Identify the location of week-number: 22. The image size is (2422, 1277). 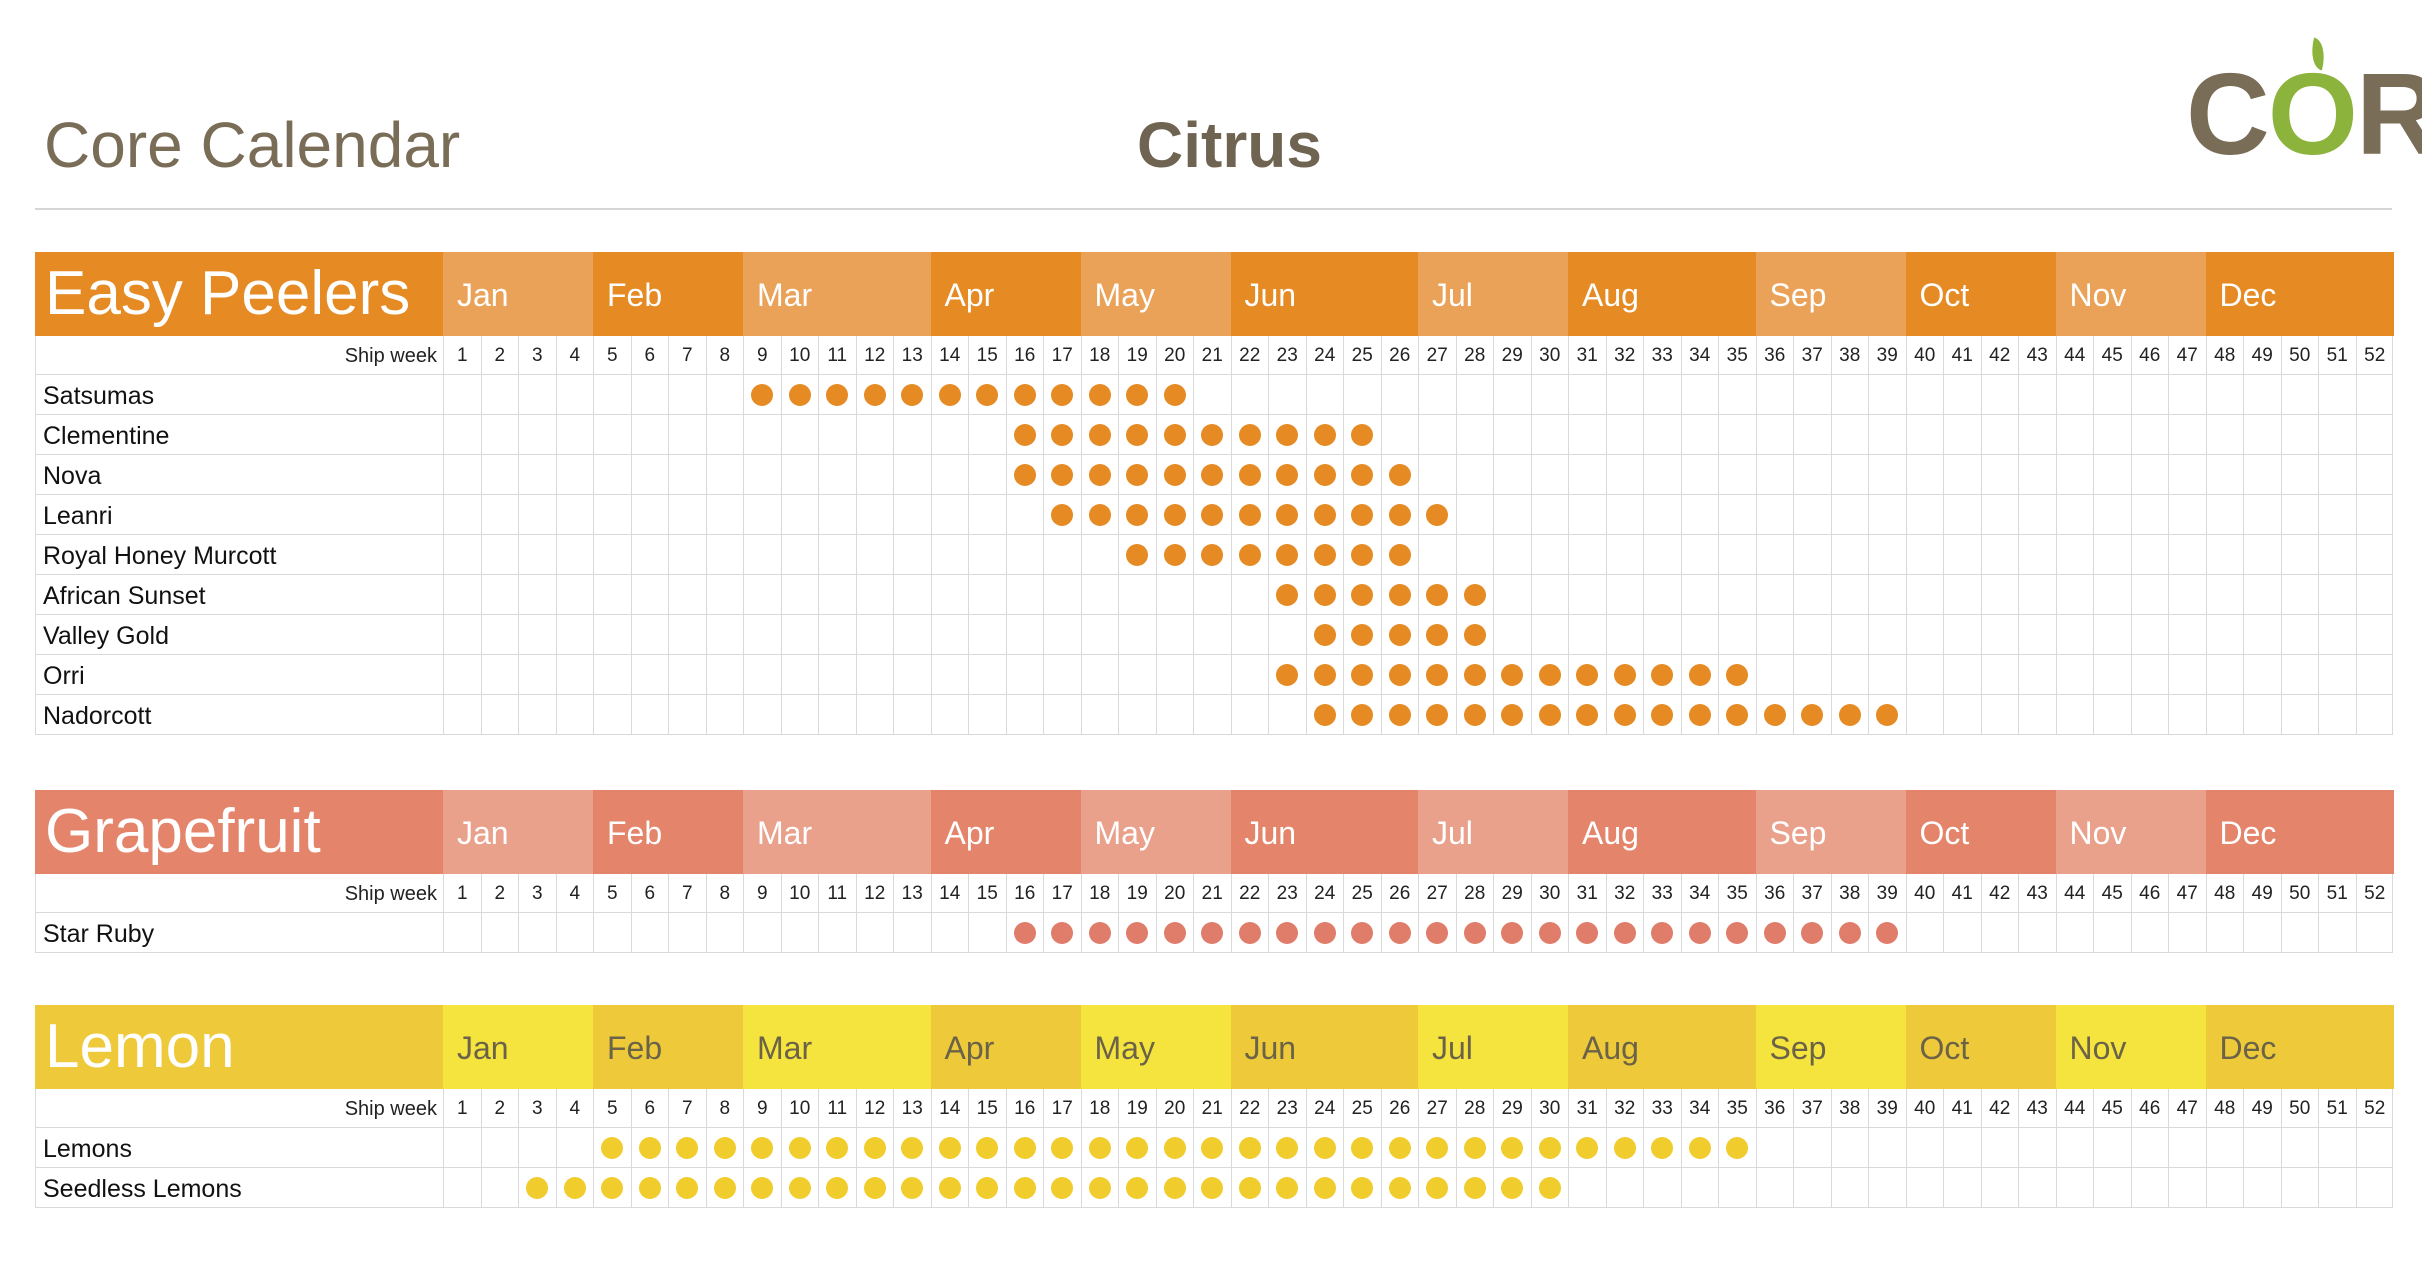
(1249, 893).